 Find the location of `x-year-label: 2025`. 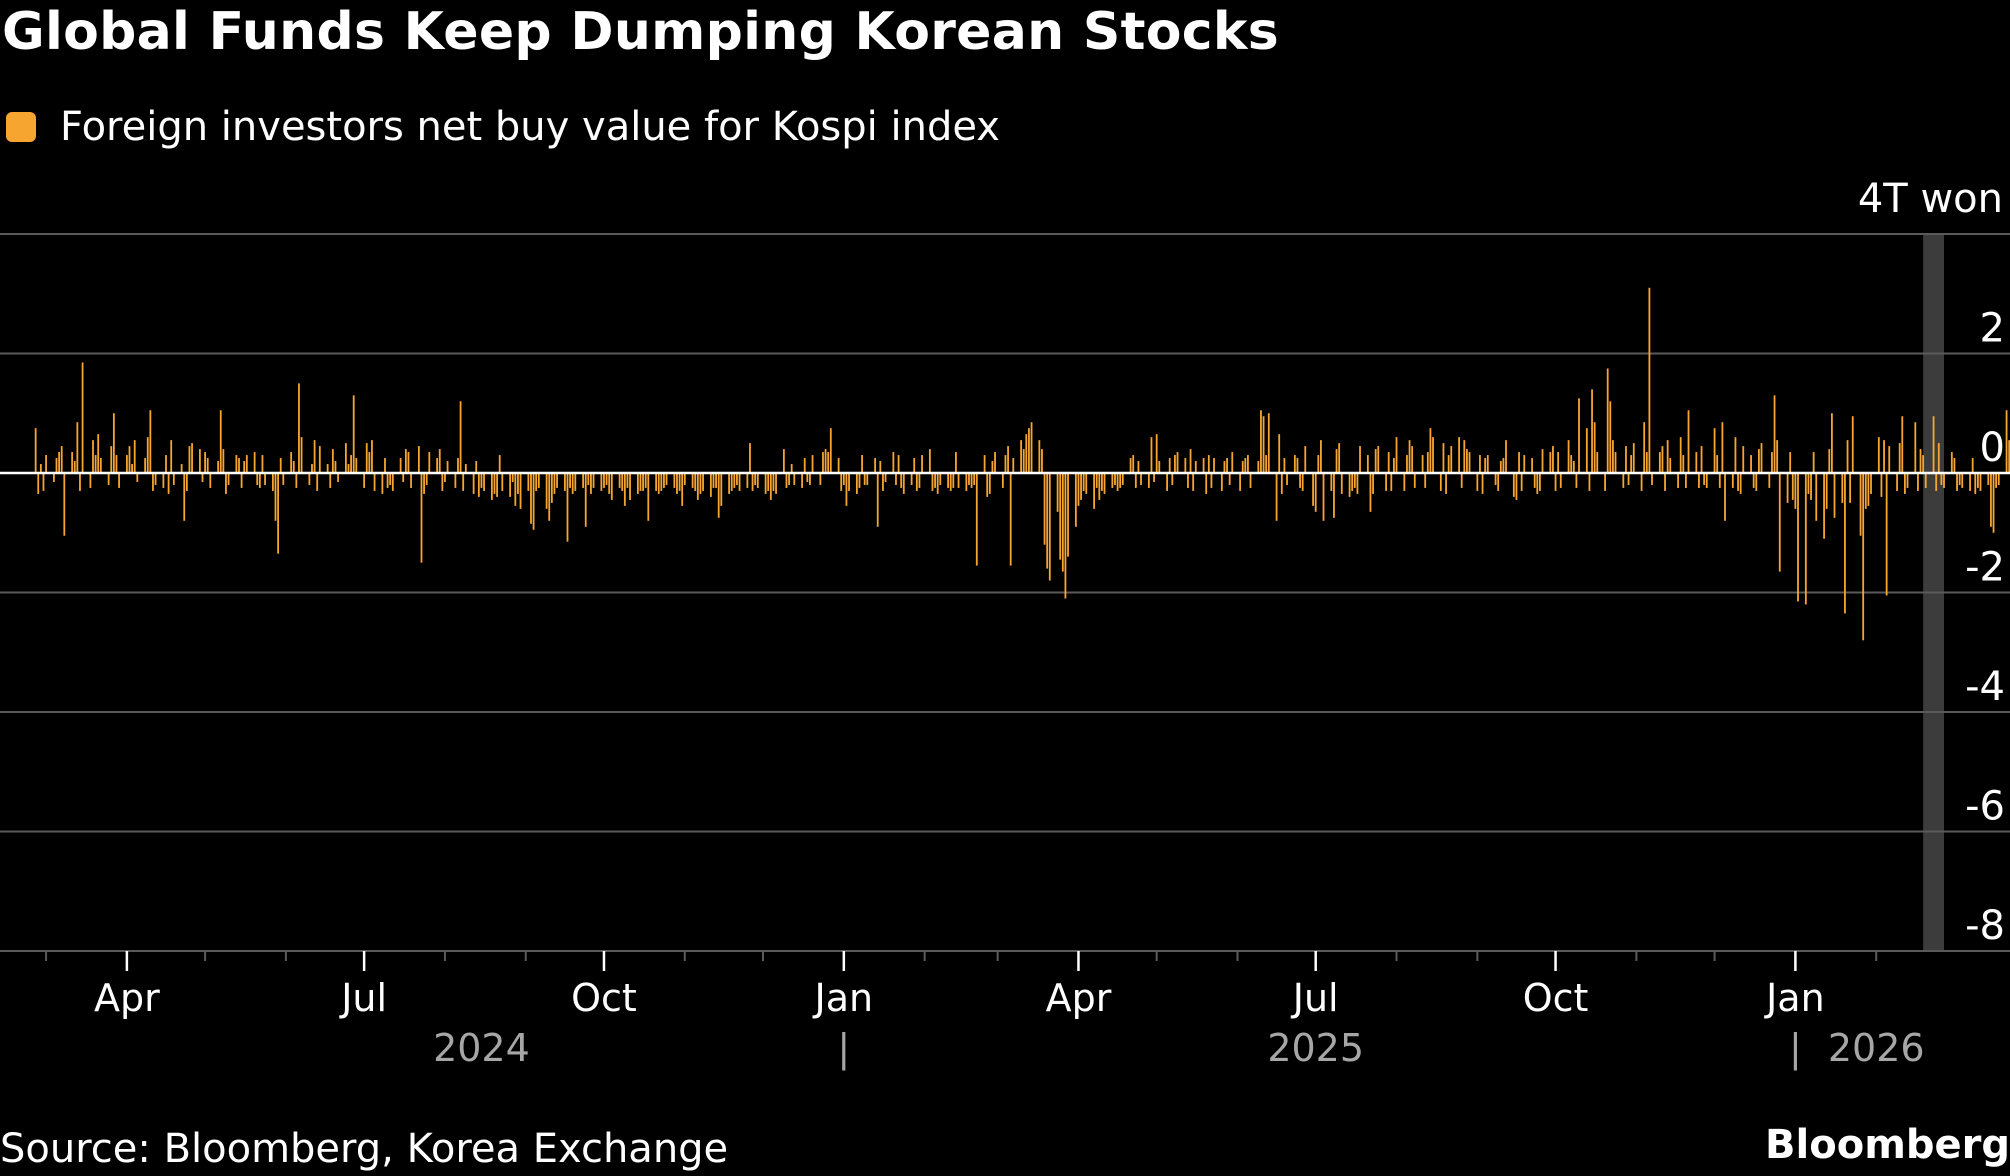

x-year-label: 2025 is located at coordinates (1315, 1048).